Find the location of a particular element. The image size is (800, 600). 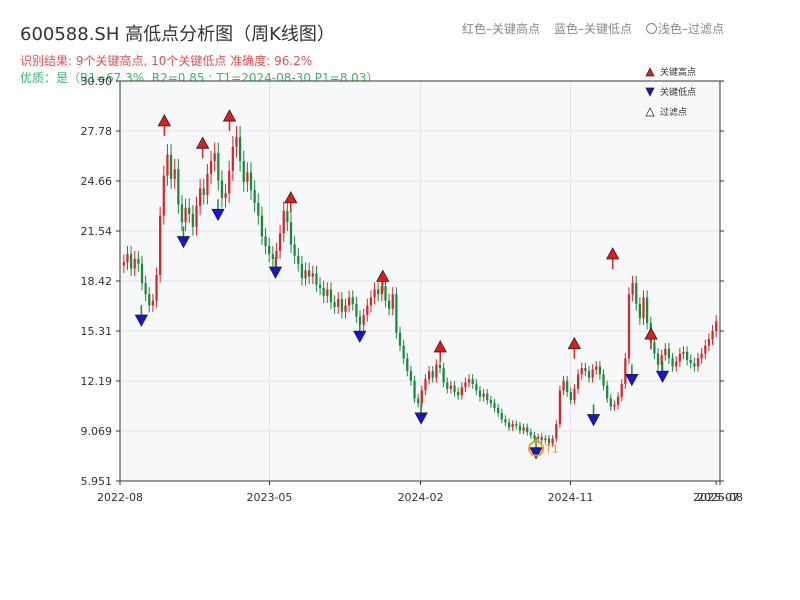

x-tick-label: 2022-08 is located at coordinates (120, 497).